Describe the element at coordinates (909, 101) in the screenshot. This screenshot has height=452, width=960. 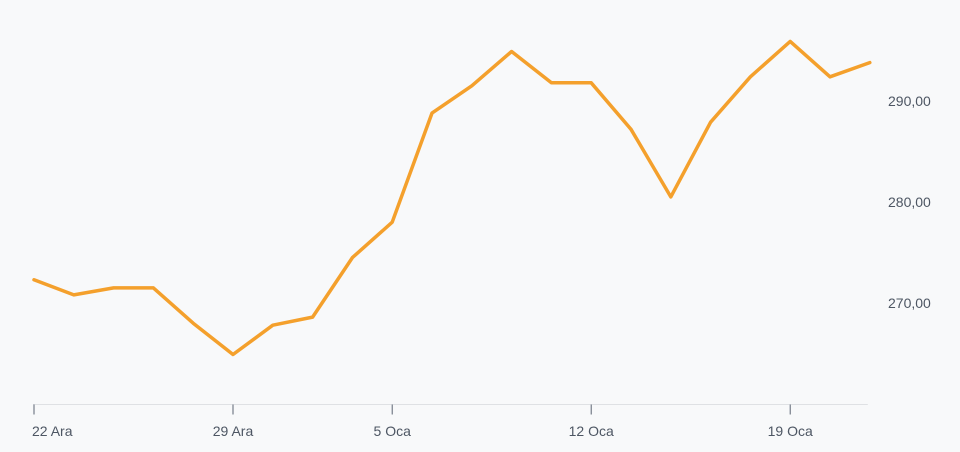
I see `y-axis-label-290: 290,00` at that location.